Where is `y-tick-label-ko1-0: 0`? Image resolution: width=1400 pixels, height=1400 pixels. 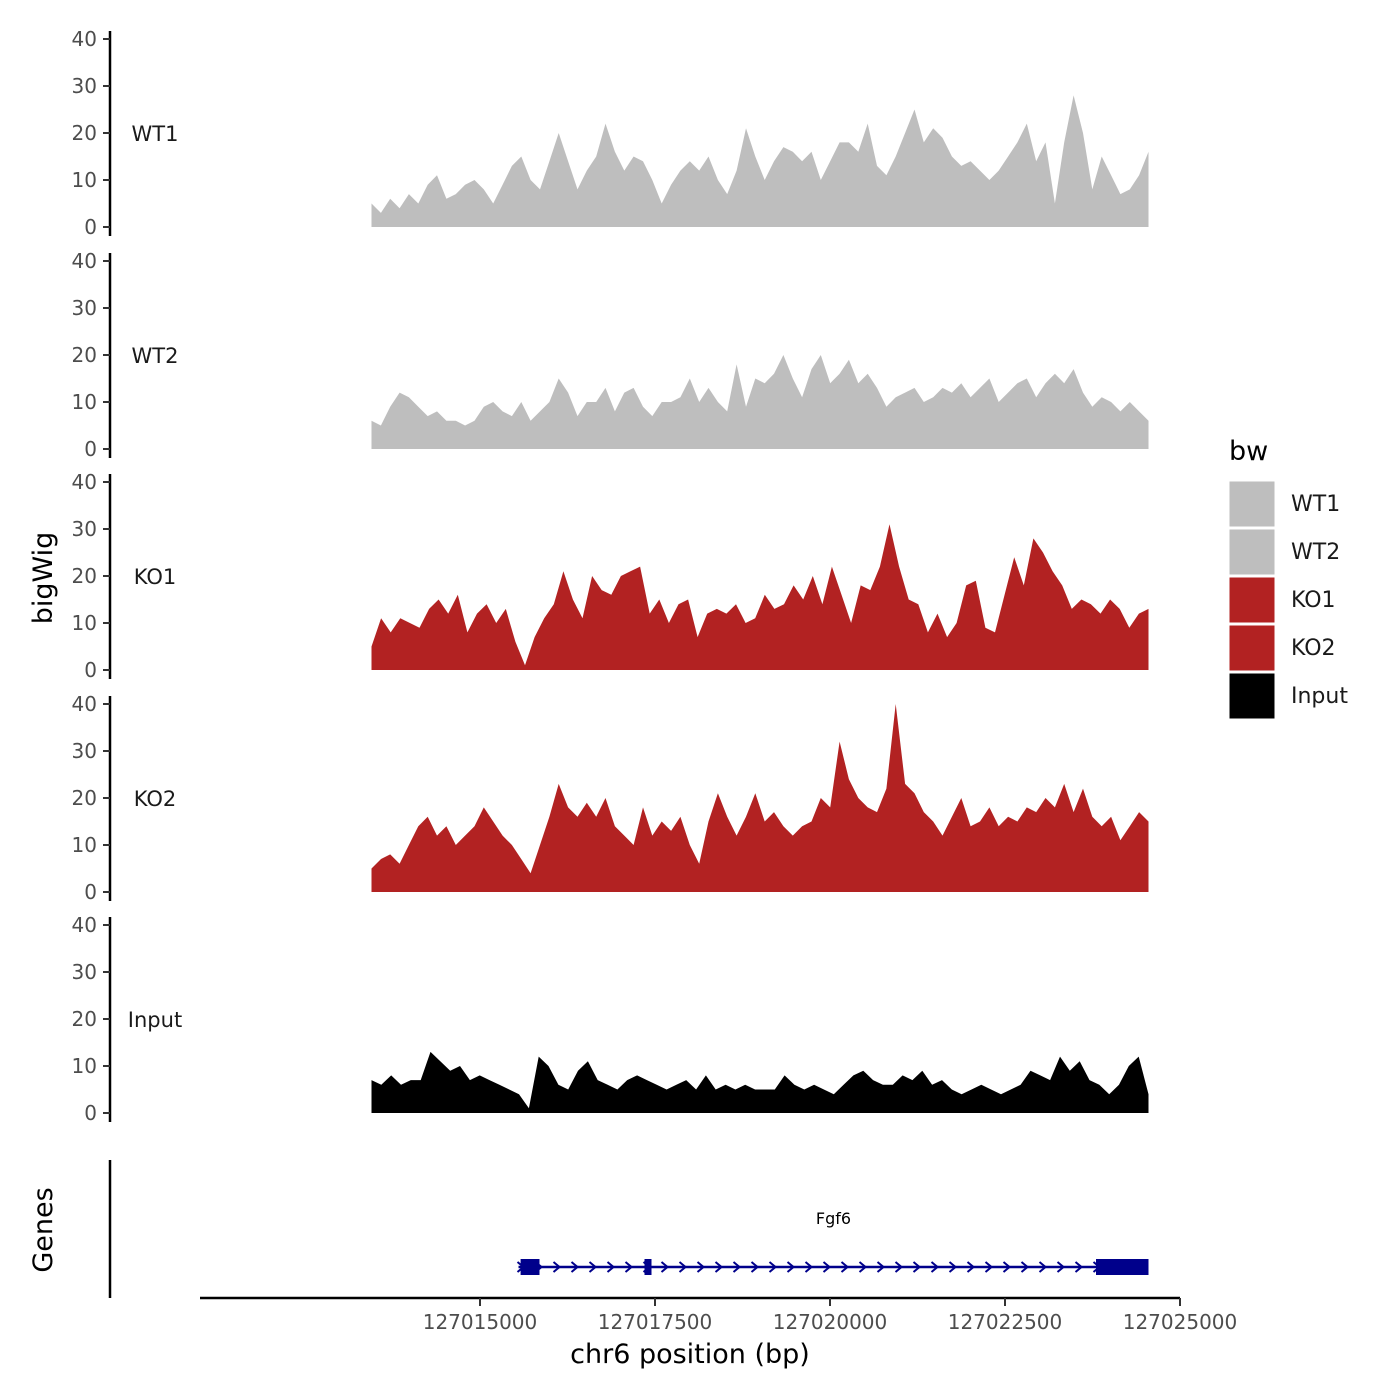 y-tick-label-ko1-0: 0 is located at coordinates (90, 670).